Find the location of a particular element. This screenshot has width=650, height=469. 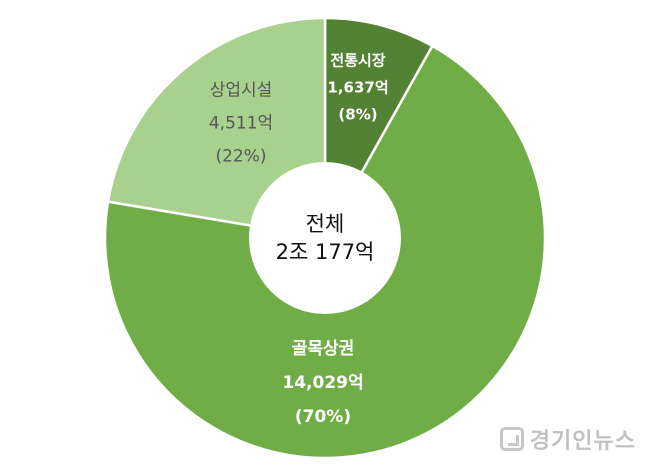

slice-label-commercial-facility: 상업시설 4,511억 (22%) is located at coordinates (241, 124).